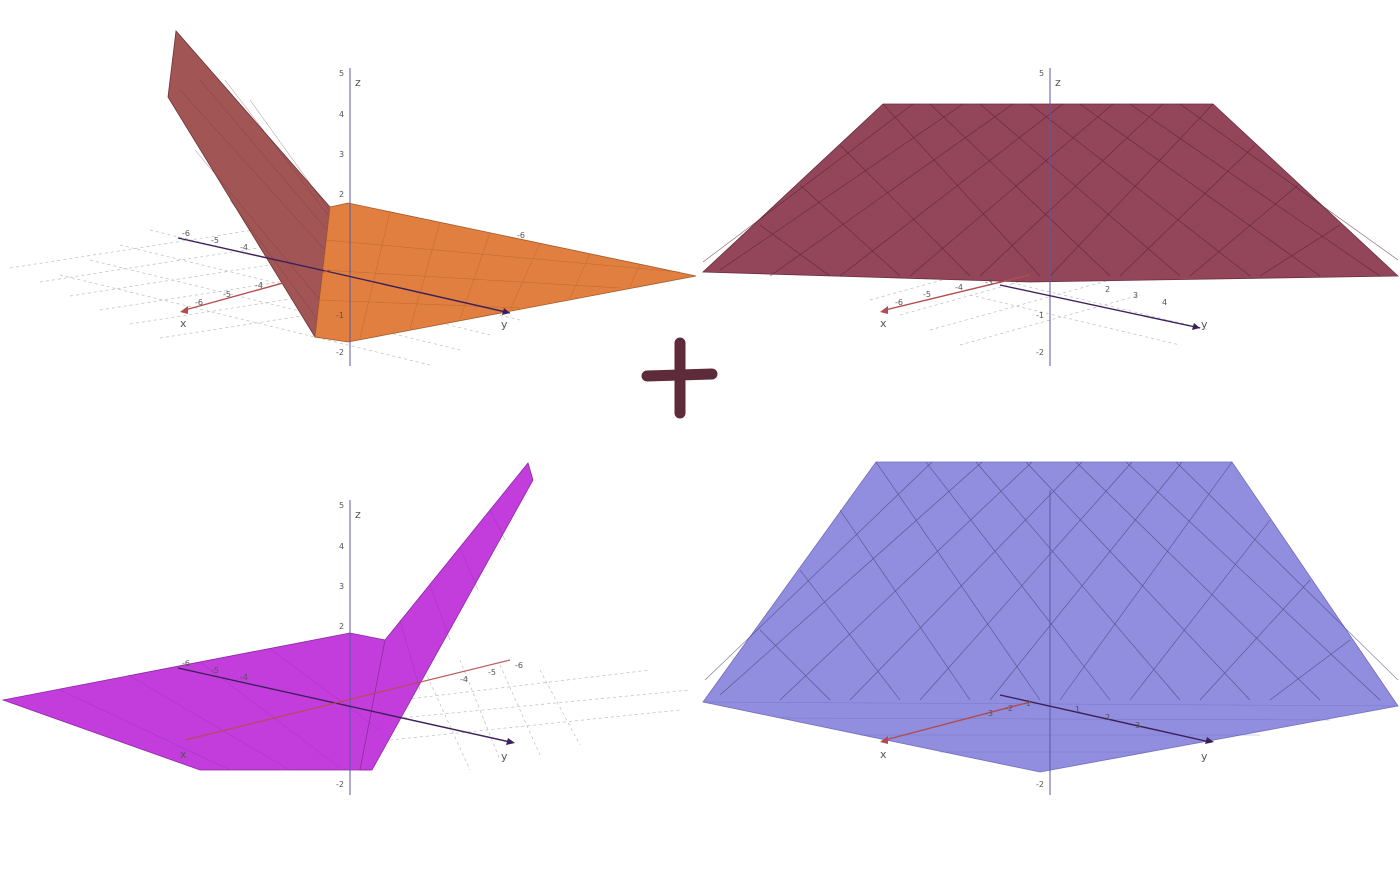  Describe the element at coordinates (1027, 703) in the screenshot. I see `x-tick: -1` at that location.